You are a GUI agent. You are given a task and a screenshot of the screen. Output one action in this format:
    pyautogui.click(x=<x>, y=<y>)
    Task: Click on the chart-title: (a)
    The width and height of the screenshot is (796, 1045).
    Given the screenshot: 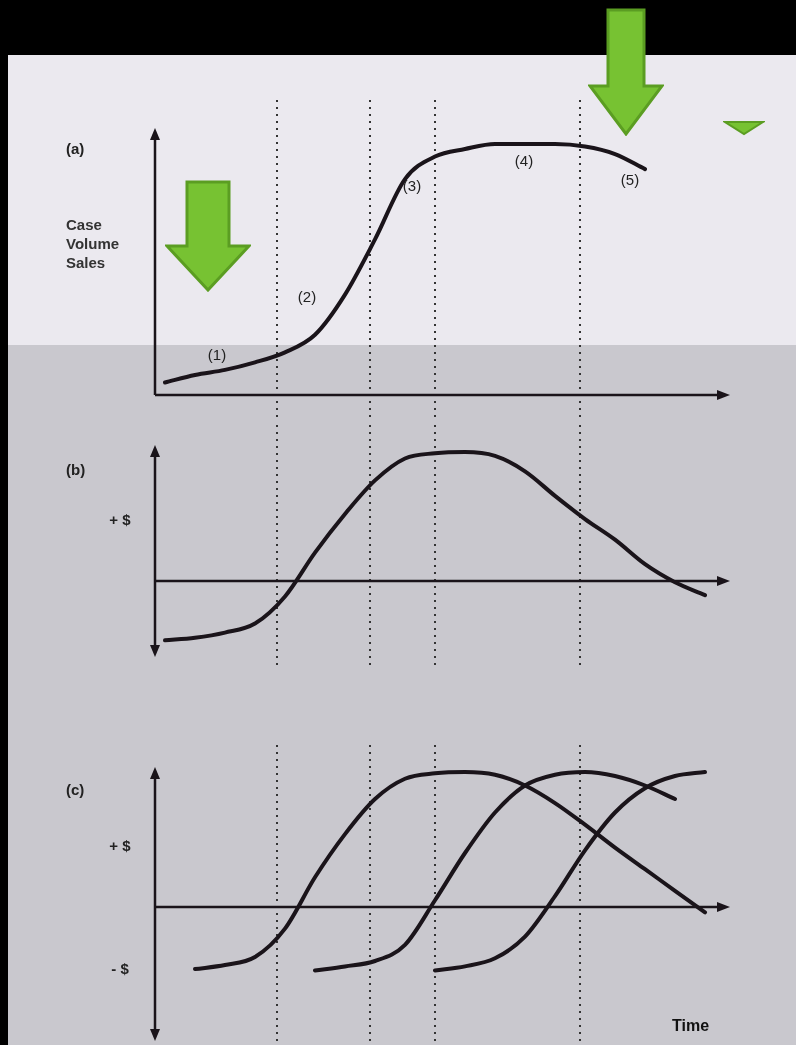 What is the action you would take?
    pyautogui.click(x=75, y=148)
    